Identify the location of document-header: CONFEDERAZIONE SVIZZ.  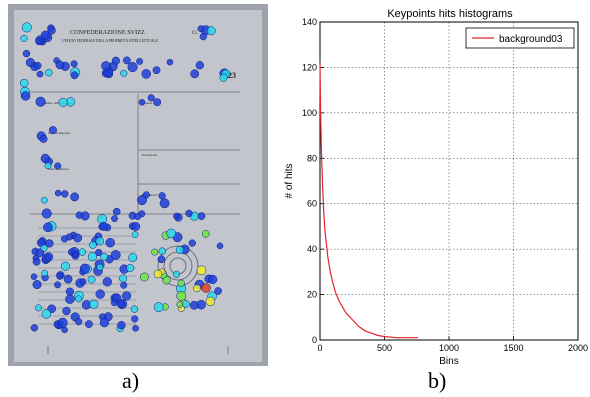
(107, 32).